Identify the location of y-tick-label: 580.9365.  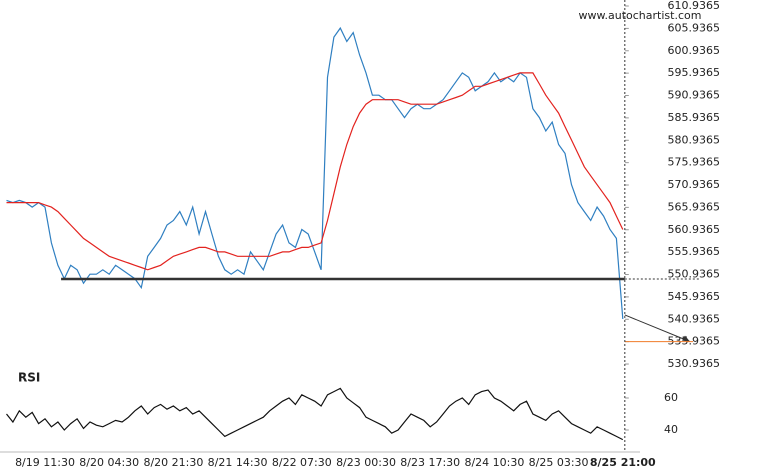
(694, 139).